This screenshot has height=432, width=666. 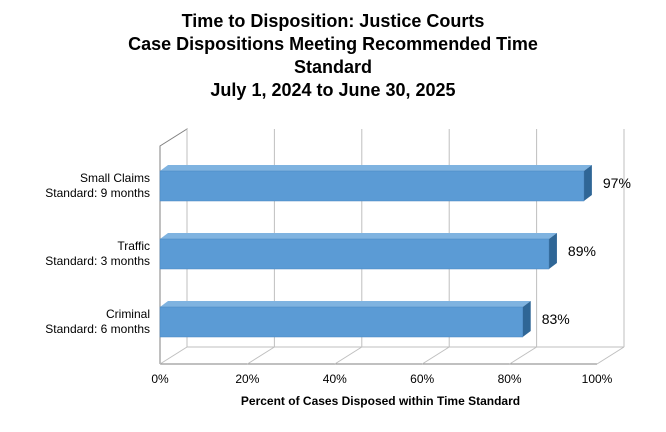 What do you see at coordinates (335, 379) in the screenshot?
I see `x-tick-label-40: 40%` at bounding box center [335, 379].